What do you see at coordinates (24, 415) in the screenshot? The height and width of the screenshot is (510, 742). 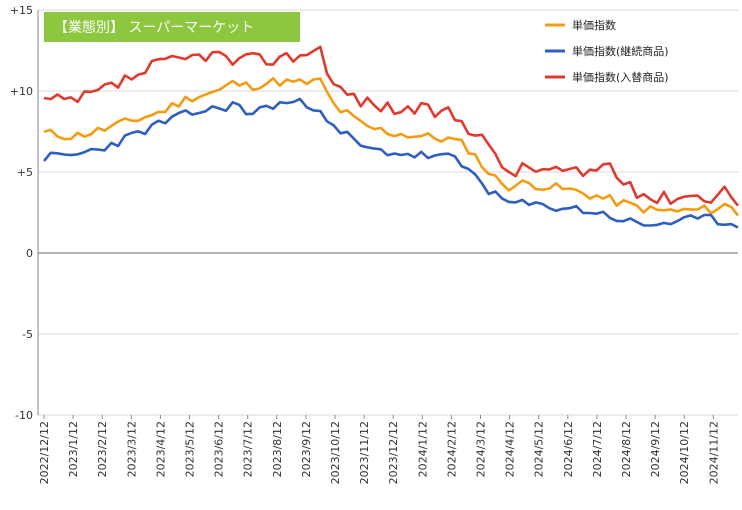 I see `y-tick-label: -10` at bounding box center [24, 415].